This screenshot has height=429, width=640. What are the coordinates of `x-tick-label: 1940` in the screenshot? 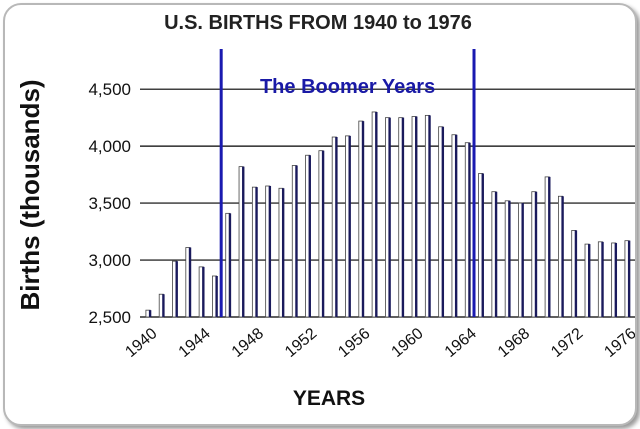 It's located at (141, 343).